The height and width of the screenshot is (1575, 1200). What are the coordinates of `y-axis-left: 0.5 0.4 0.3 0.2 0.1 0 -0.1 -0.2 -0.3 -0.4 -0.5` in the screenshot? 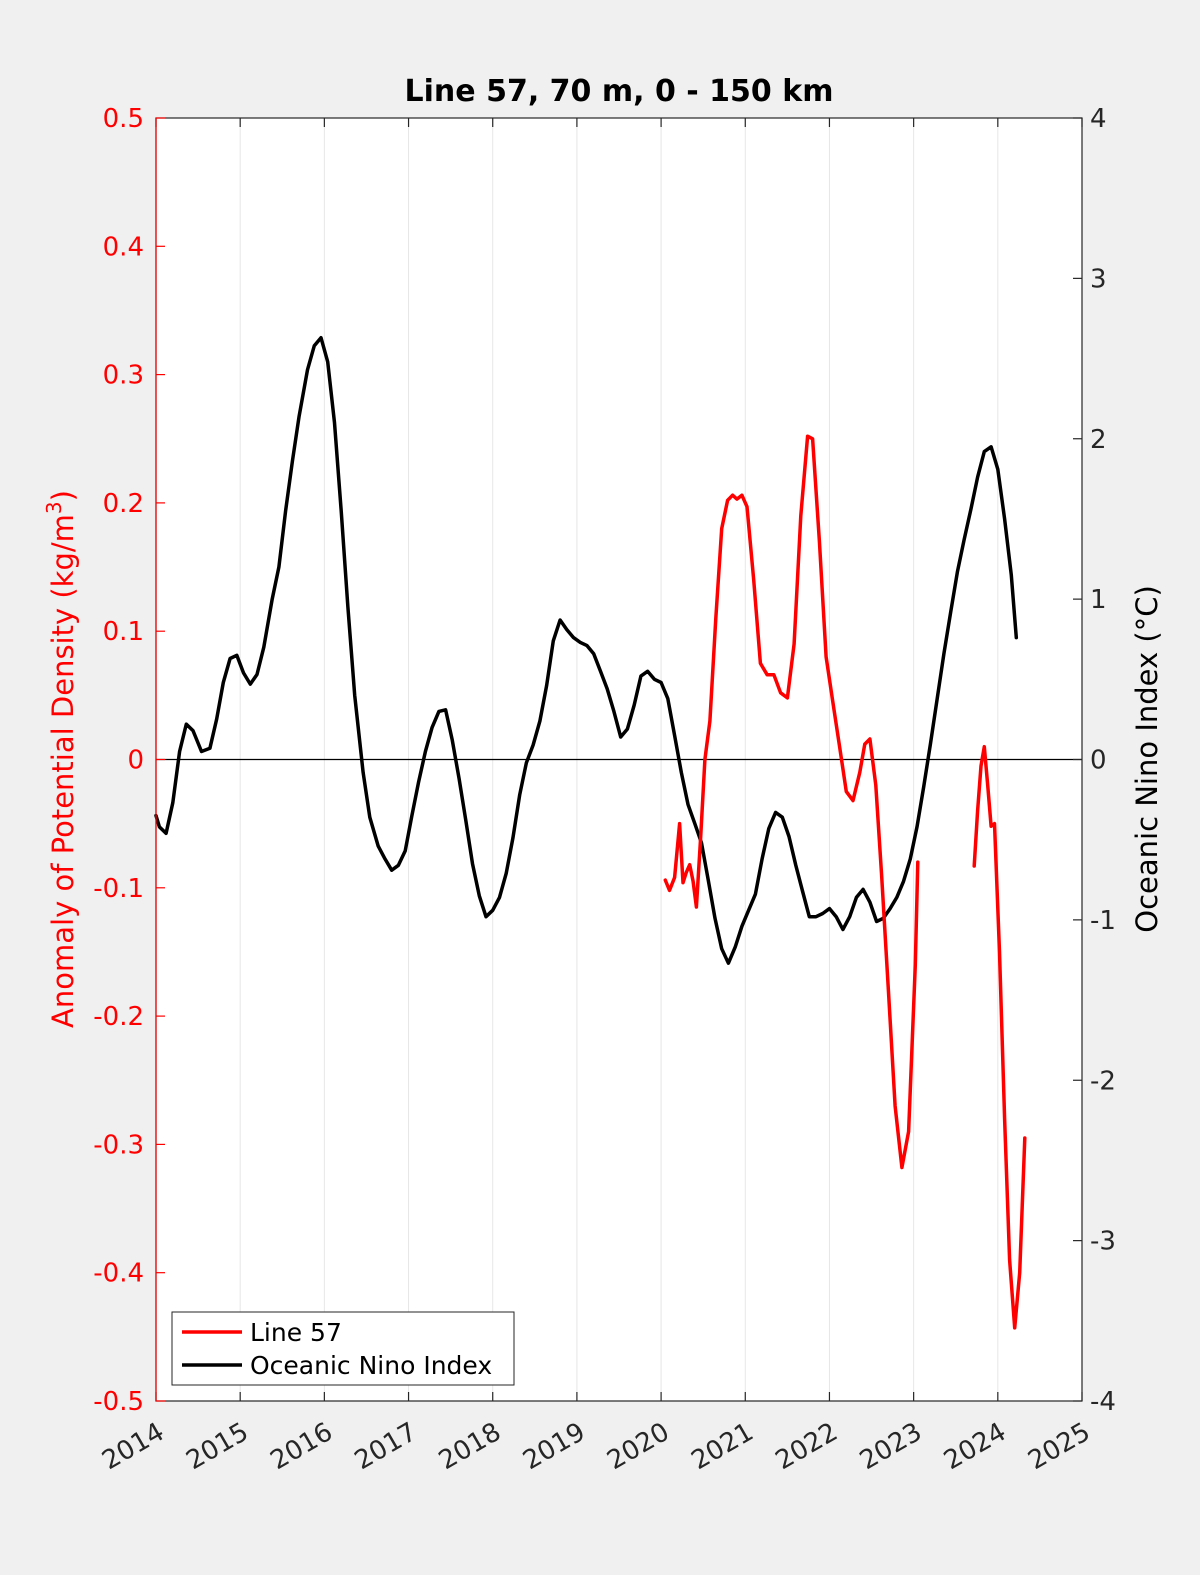 It's located at (129, 760).